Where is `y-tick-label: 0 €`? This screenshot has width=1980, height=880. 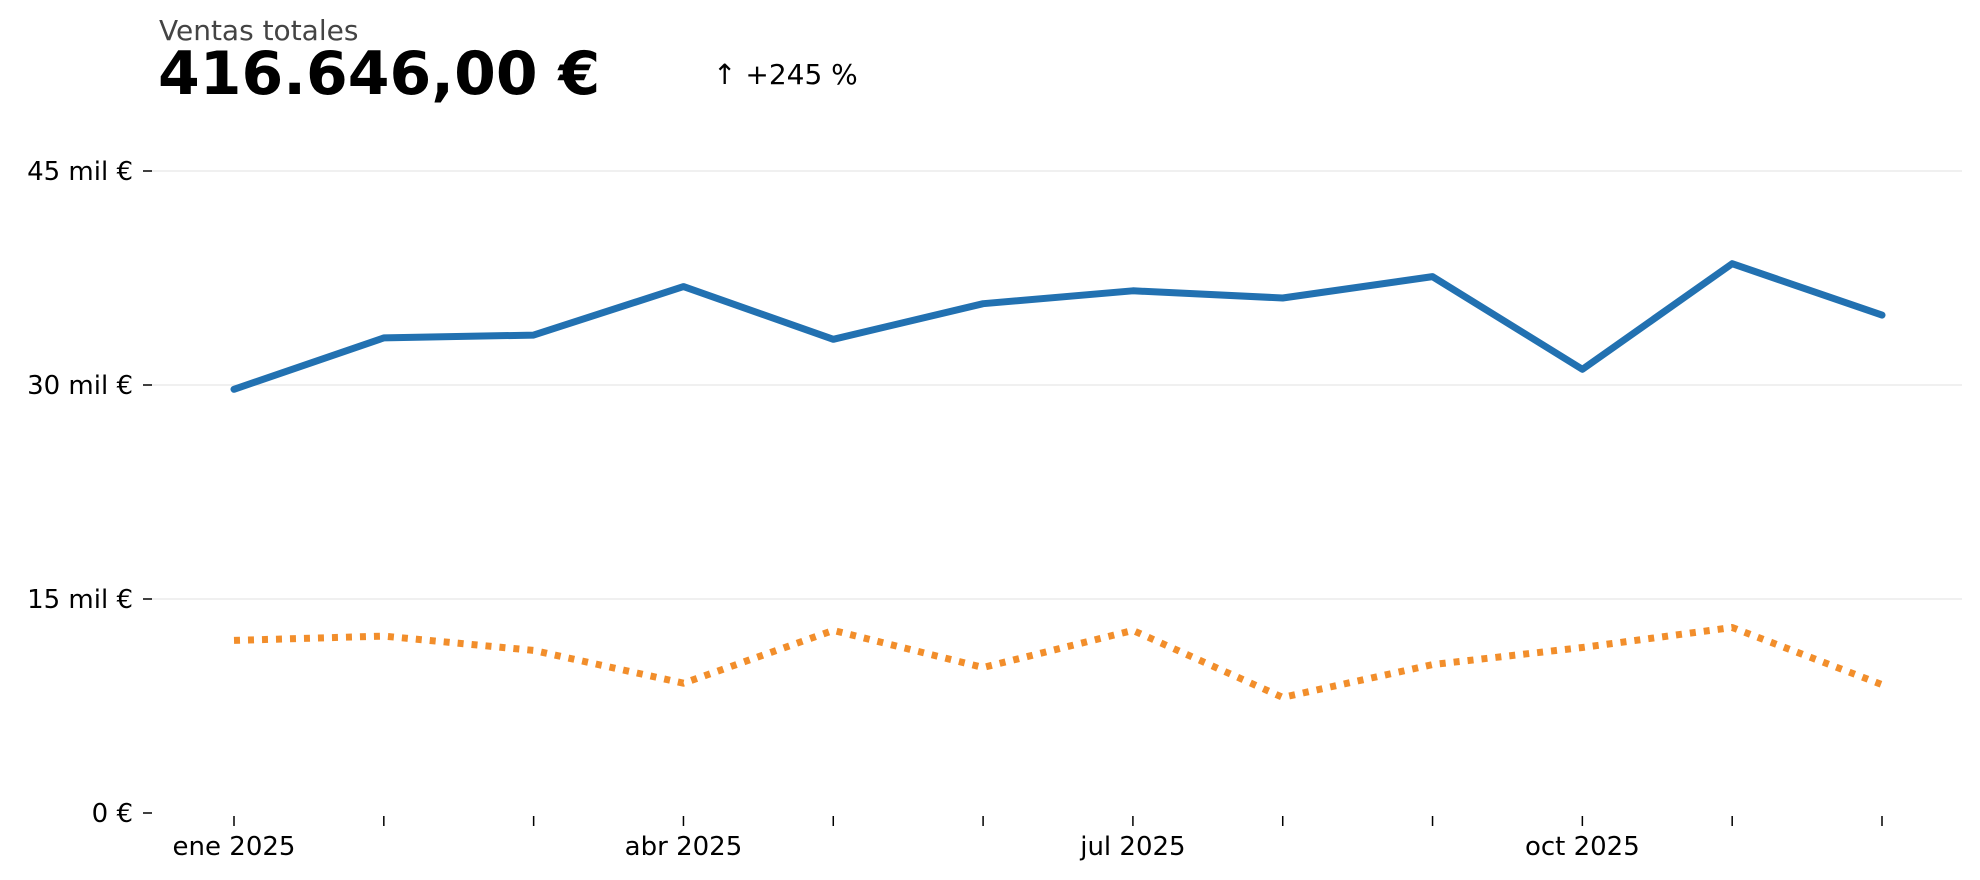
y-tick-label: 0 € is located at coordinates (112, 814).